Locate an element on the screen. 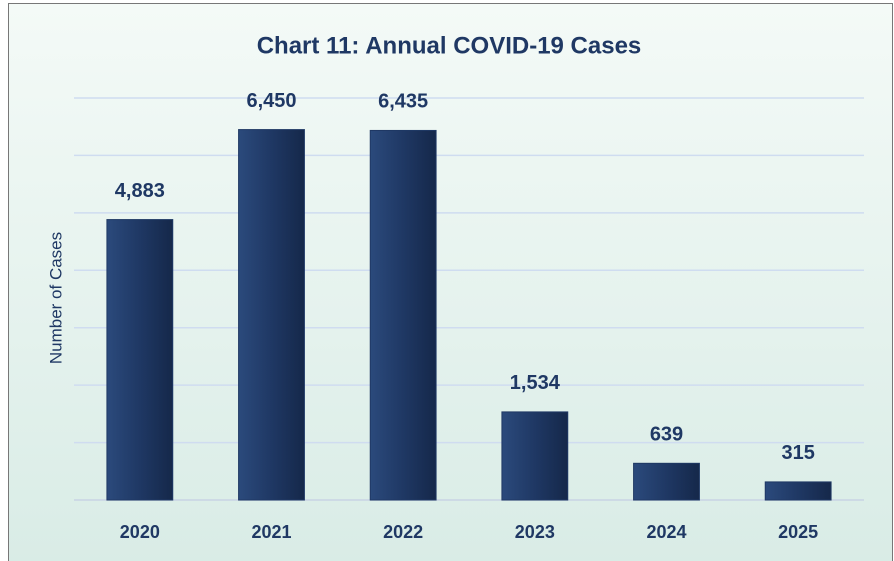 The image size is (894, 561). x-tick-label: 2023 is located at coordinates (535, 532).